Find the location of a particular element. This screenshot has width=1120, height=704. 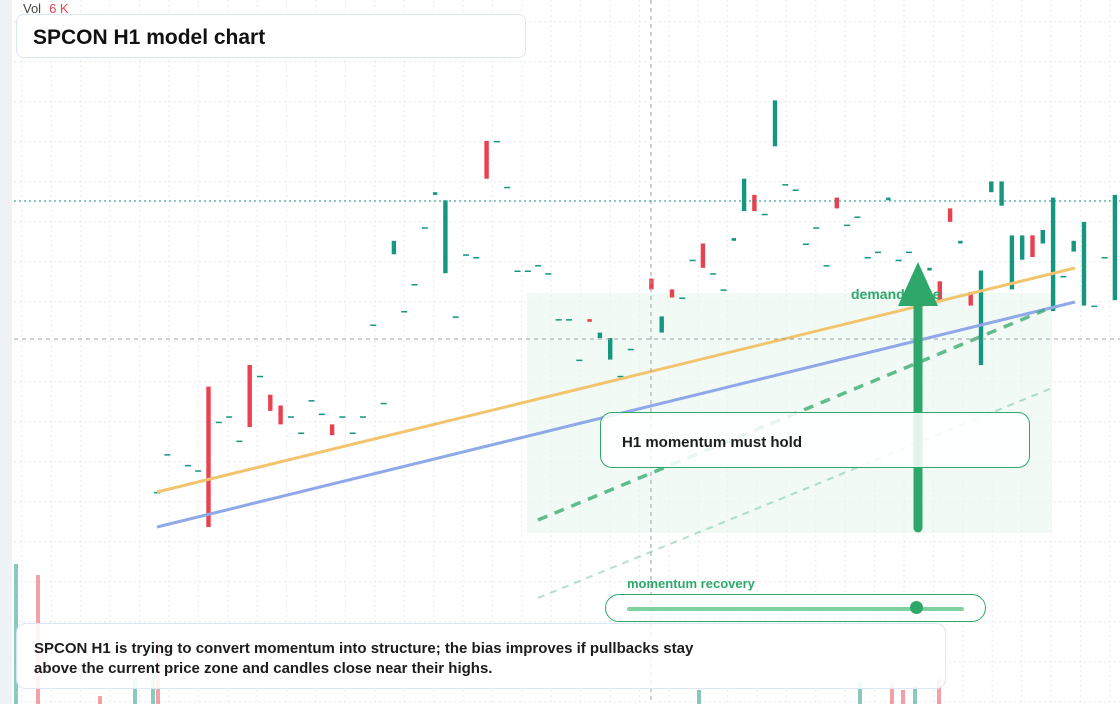

demand-zone-label: demand zone is located at coordinates (896, 294).